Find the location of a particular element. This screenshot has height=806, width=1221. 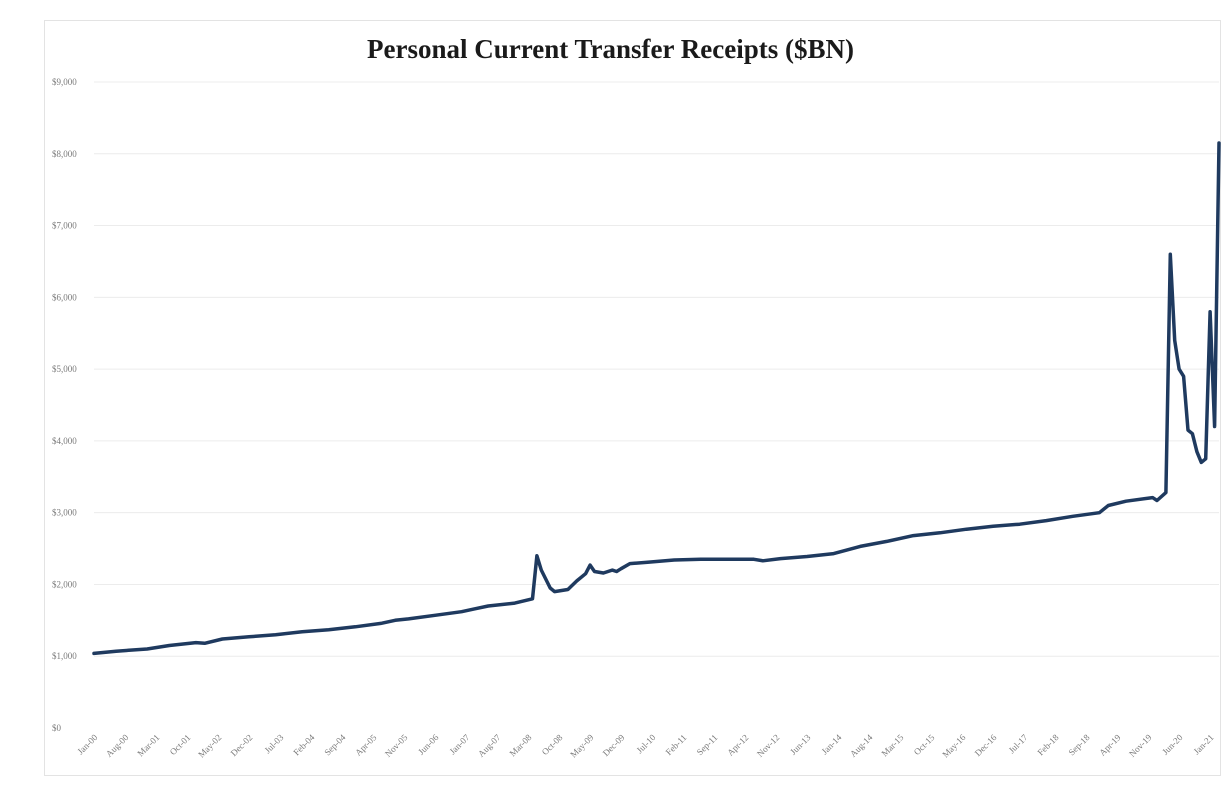

x-tick-label: May-16 is located at coordinates (954, 746).